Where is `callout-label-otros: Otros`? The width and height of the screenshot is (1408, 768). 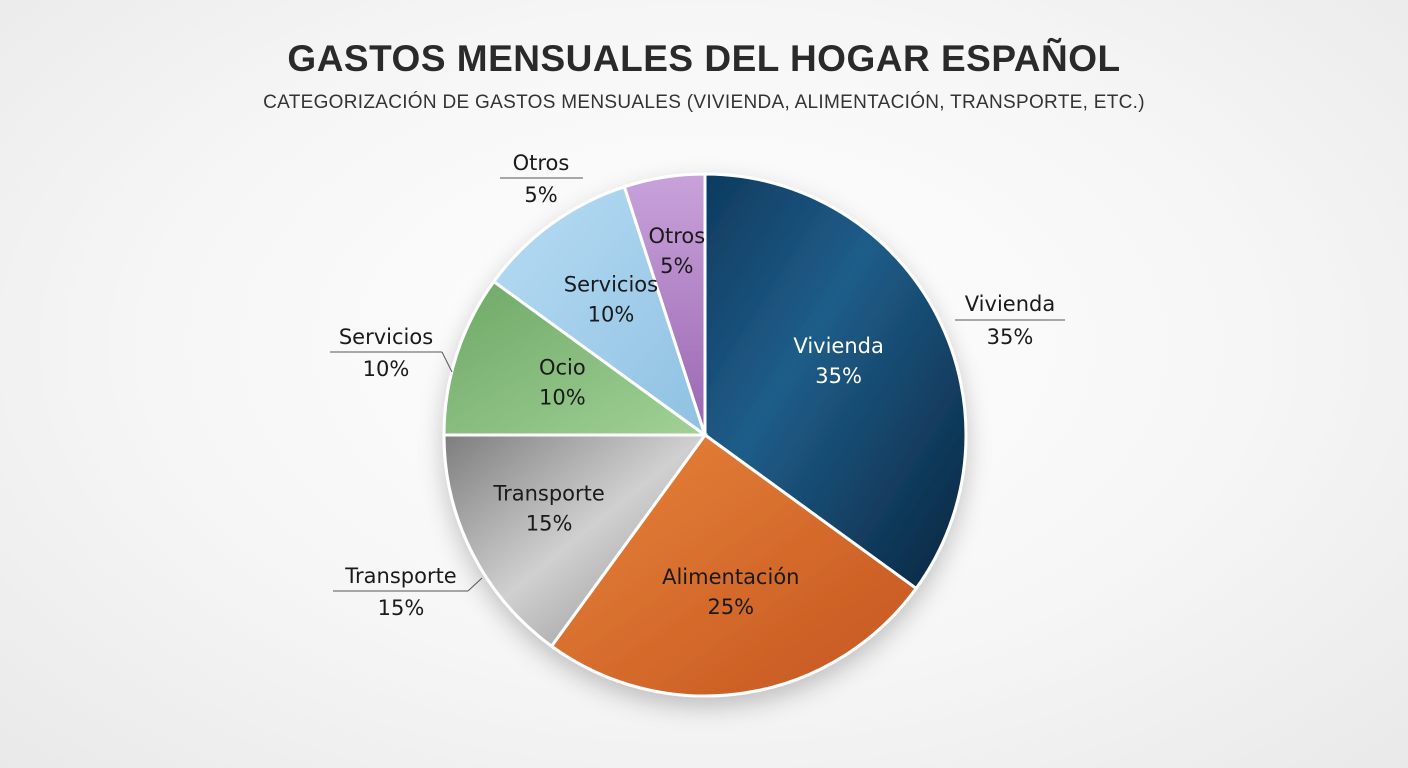 callout-label-otros: Otros is located at coordinates (541, 163).